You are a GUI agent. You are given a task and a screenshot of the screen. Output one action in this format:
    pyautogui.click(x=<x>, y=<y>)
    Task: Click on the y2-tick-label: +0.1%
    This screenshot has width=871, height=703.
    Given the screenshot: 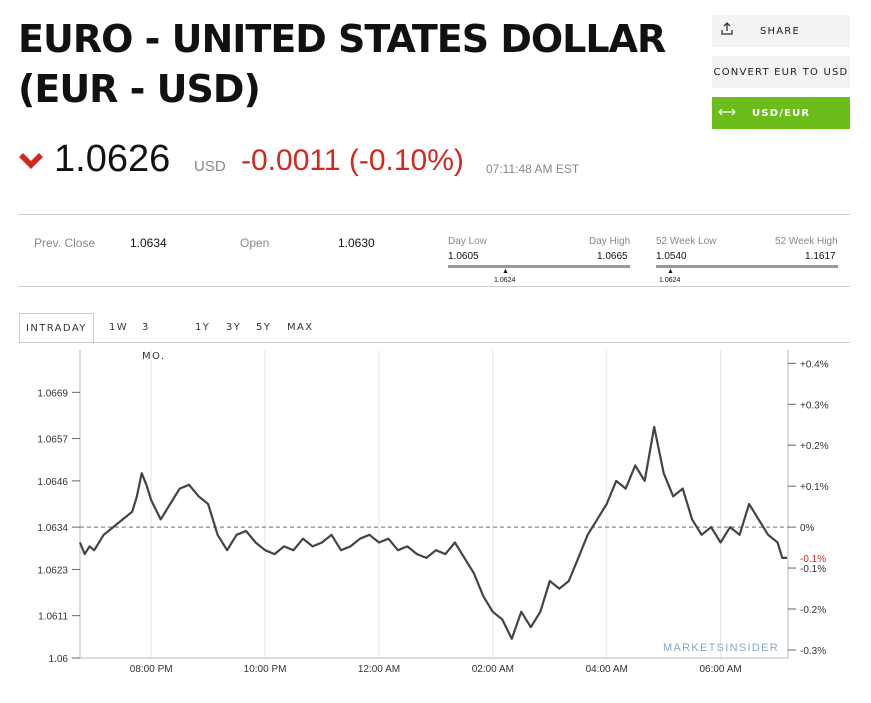 What is the action you would take?
    pyautogui.click(x=814, y=487)
    